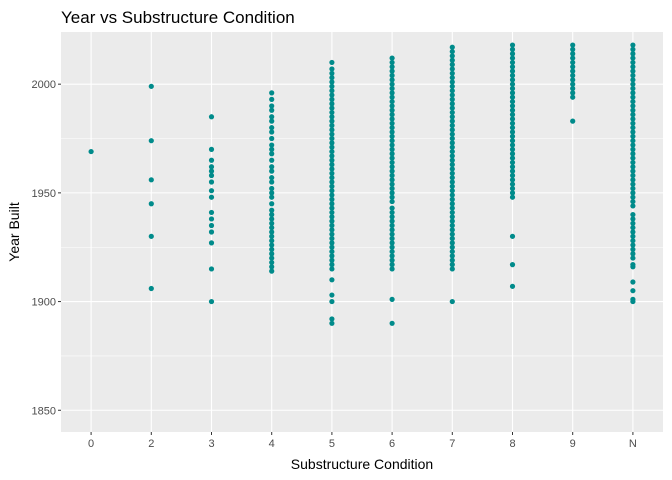 This screenshot has height=480, width=672. What do you see at coordinates (44, 194) in the screenshot?
I see `y-tick-label: 1950` at bounding box center [44, 194].